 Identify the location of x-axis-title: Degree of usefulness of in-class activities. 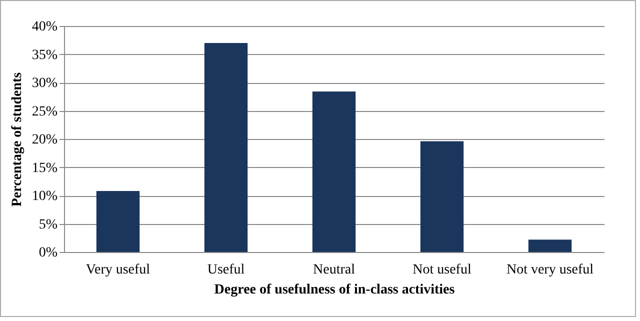
(335, 290).